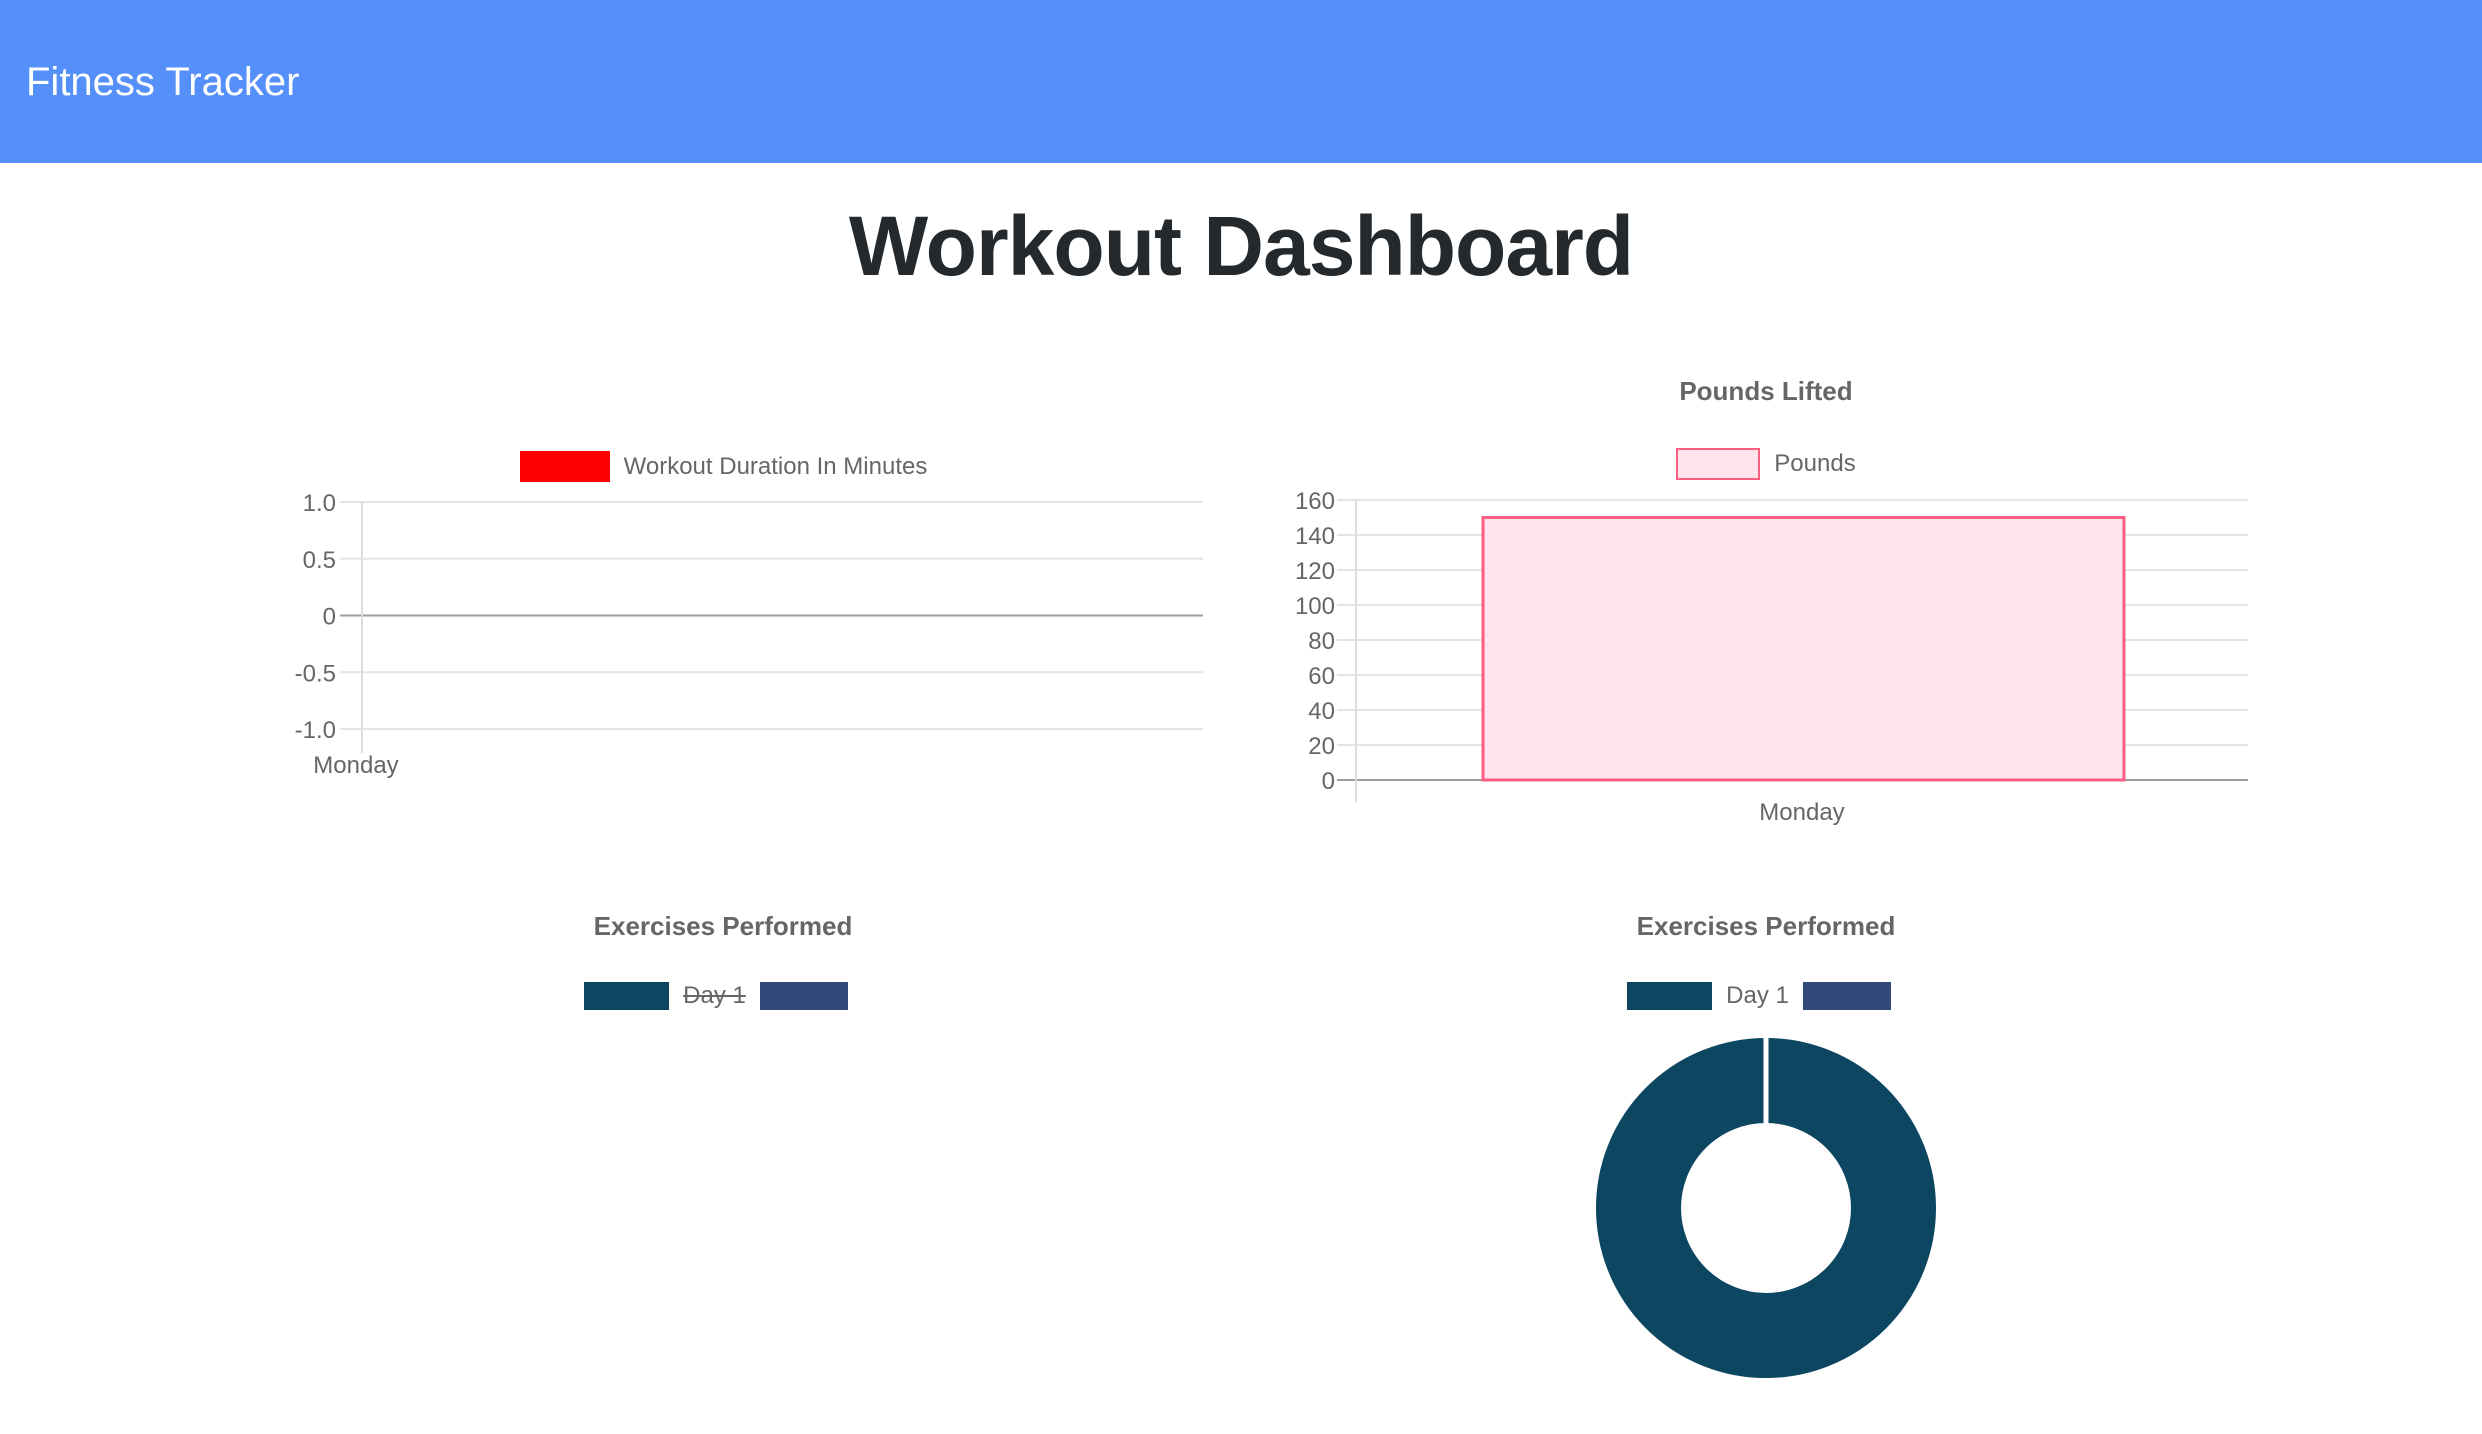  What do you see at coordinates (1315, 536) in the screenshot?
I see `svg-text: 140` at bounding box center [1315, 536].